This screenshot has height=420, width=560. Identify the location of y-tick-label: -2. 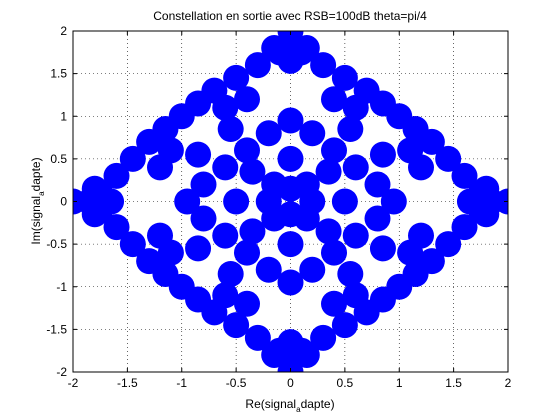
(61, 372).